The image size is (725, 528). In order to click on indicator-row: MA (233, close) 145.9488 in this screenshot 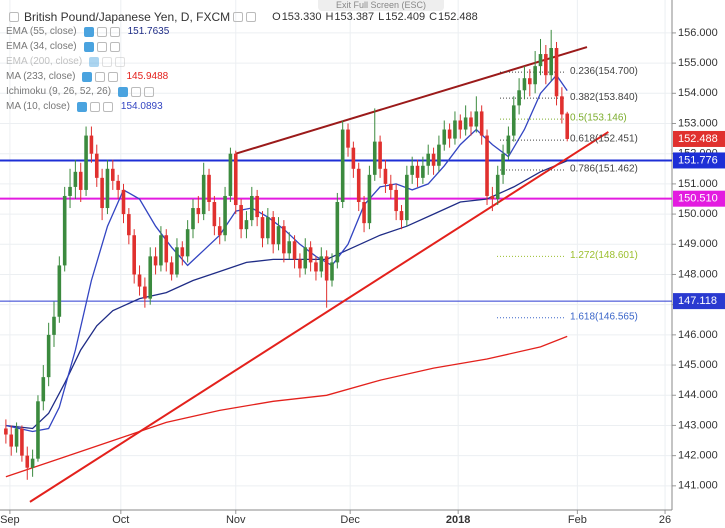, I will do `click(242, 76)`.